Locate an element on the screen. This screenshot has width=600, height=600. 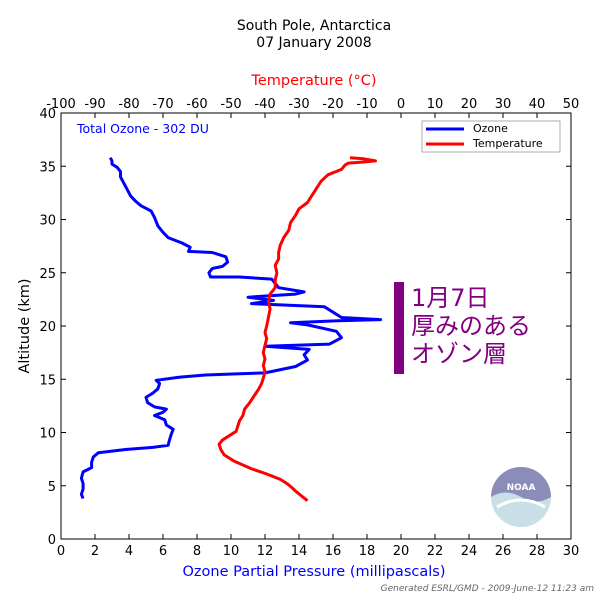
bottom-x-tick-label: 16 is located at coordinates (333, 551).